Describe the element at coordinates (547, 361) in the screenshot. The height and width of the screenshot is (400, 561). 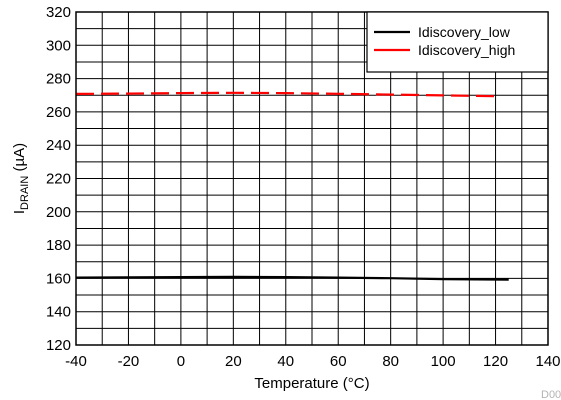
I see `x-tick-label: 140` at that location.